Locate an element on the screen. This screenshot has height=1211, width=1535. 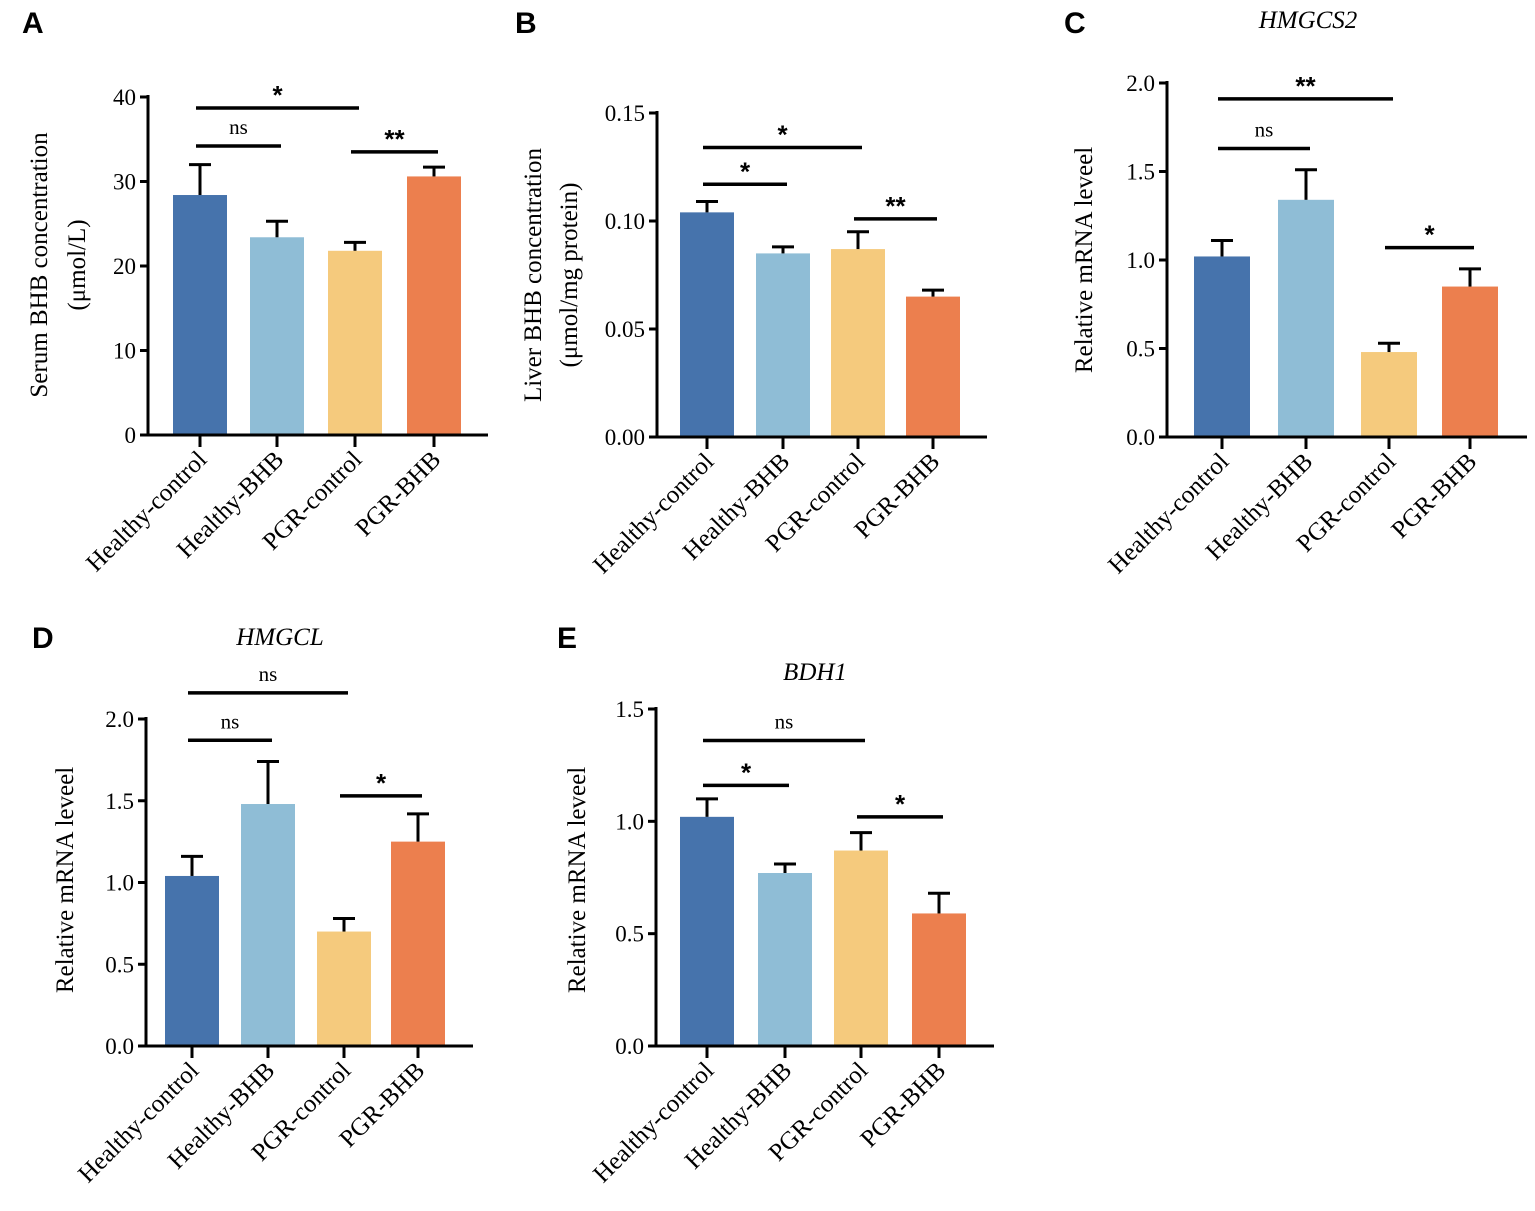
y-axis-label: Serum BHB concentration is located at coordinates (39, 265).